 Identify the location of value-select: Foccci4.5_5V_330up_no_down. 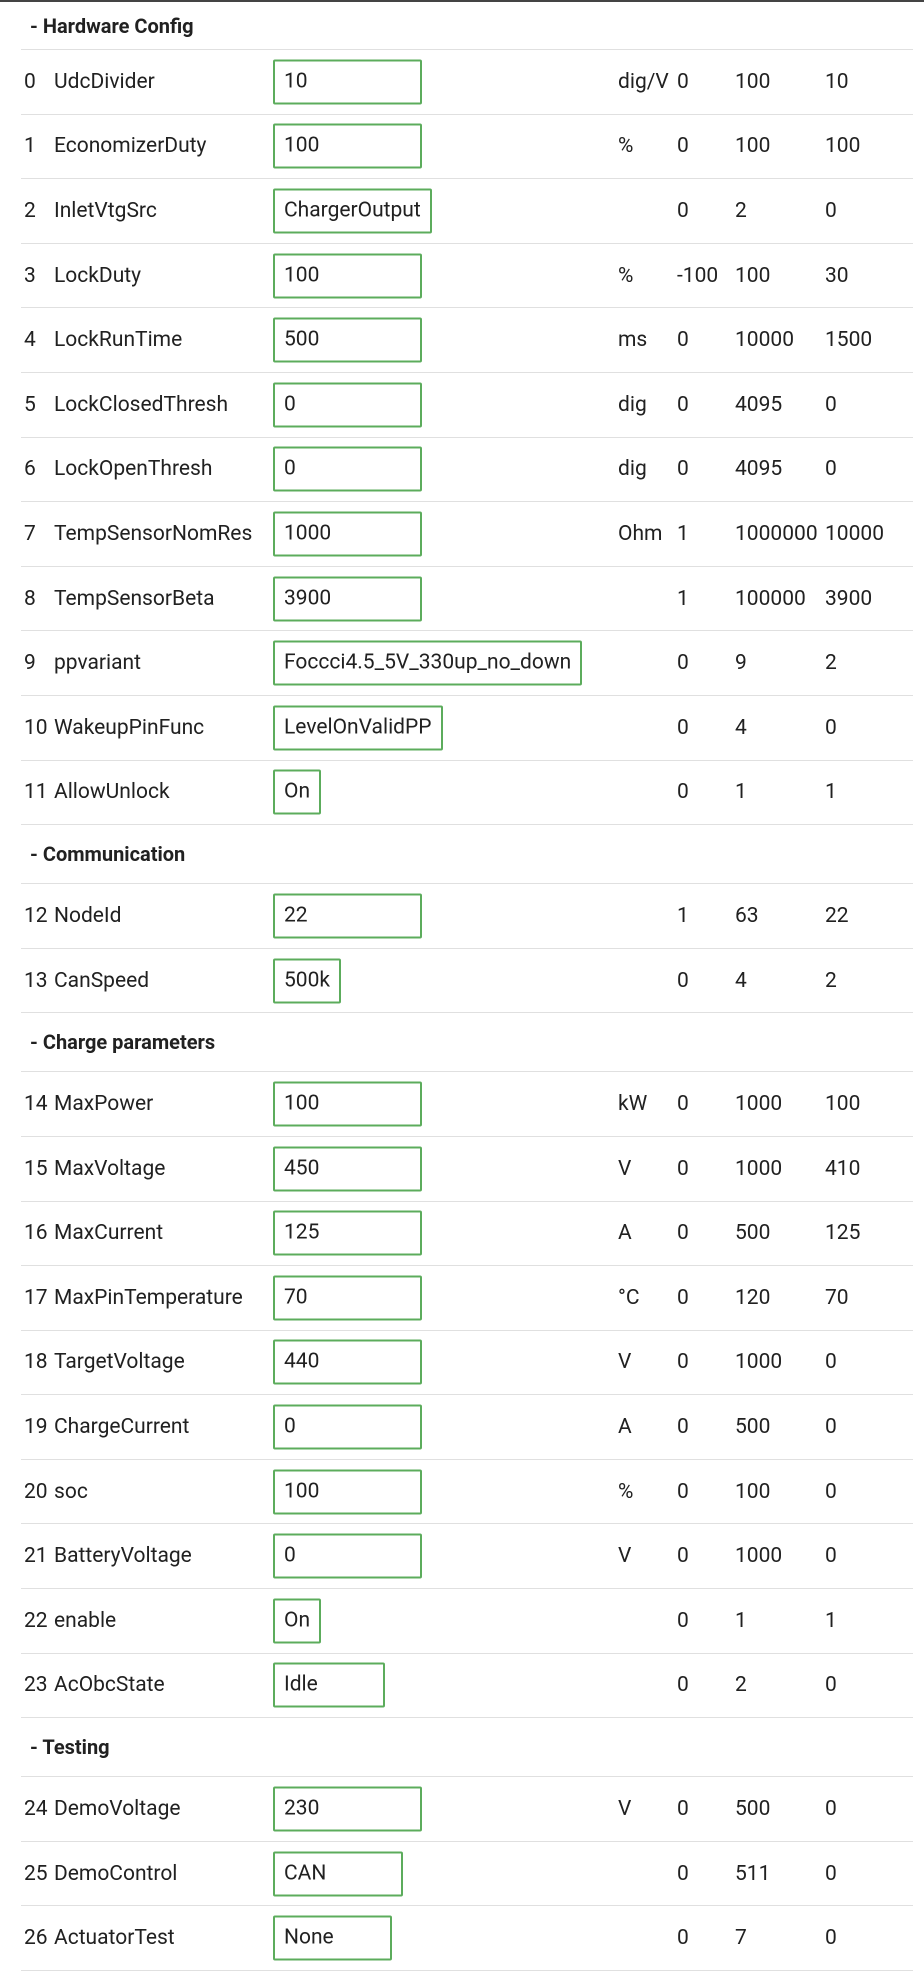
(428, 663).